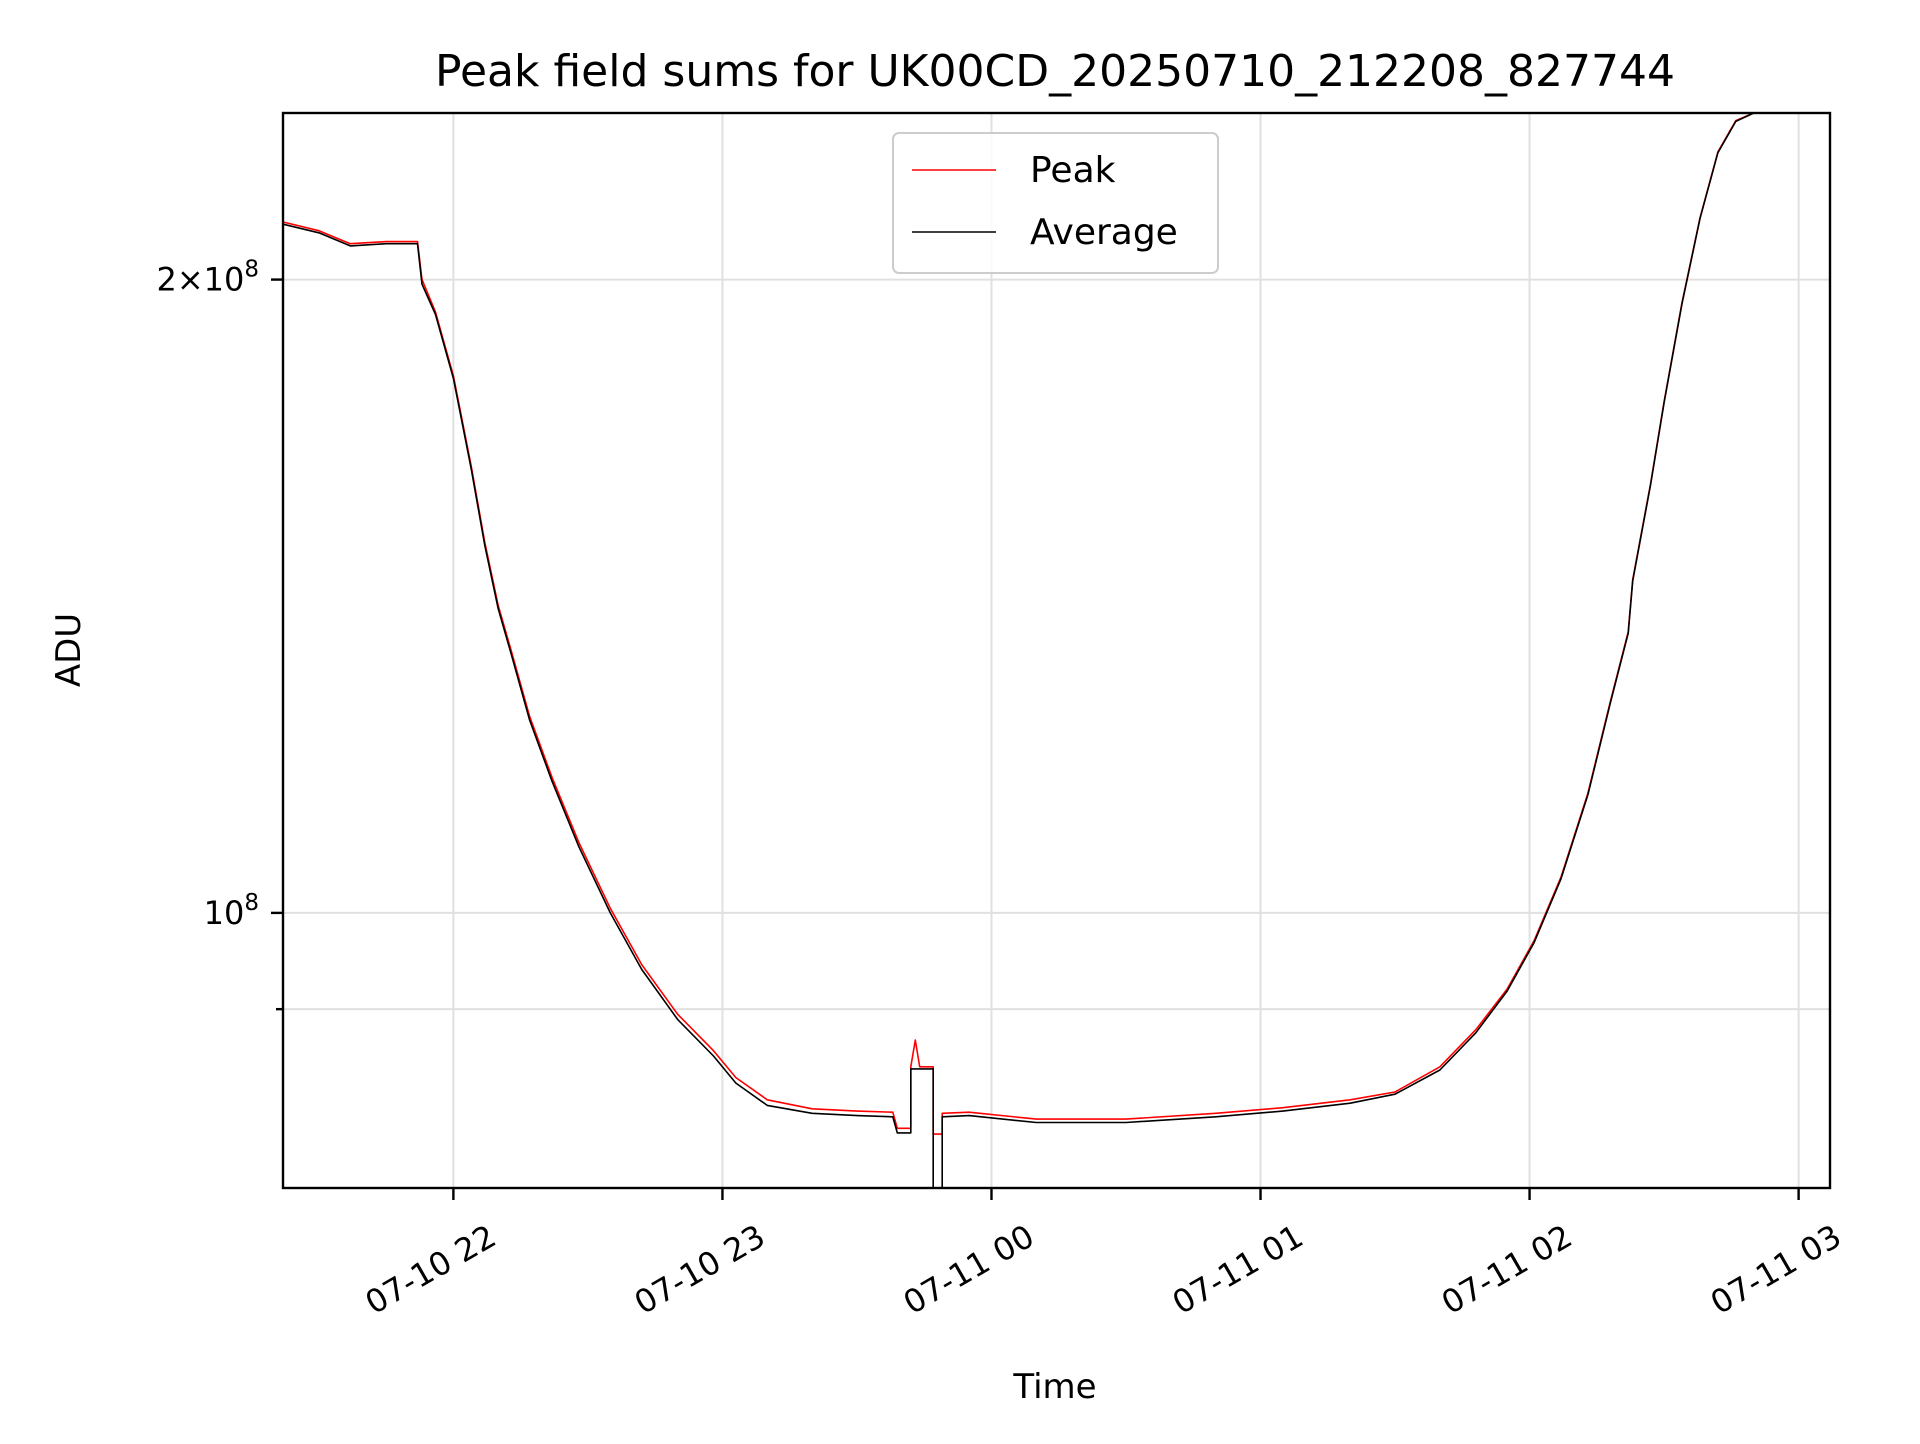  What do you see at coordinates (1073, 170) in the screenshot?
I see `legend-label-peak: Peak` at bounding box center [1073, 170].